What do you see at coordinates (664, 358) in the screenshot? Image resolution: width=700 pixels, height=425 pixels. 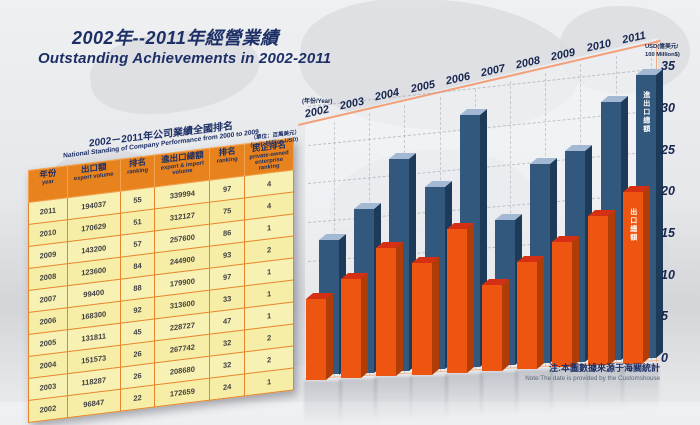 I see `y-tick-label: 0` at bounding box center [664, 358].